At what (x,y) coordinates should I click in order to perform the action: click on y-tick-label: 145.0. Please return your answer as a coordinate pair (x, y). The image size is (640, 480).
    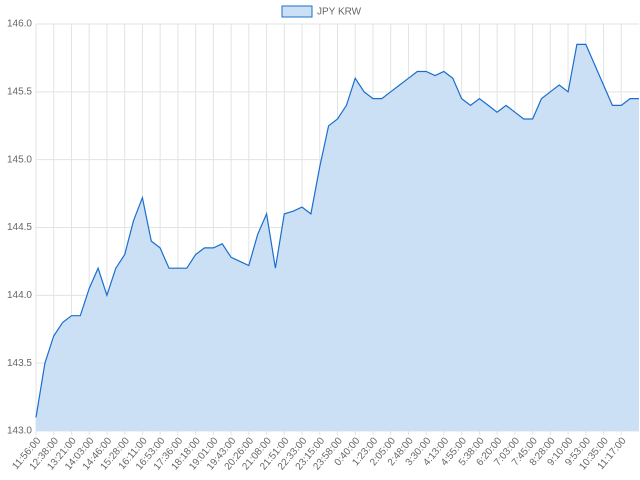
    Looking at the image, I should click on (19, 159).